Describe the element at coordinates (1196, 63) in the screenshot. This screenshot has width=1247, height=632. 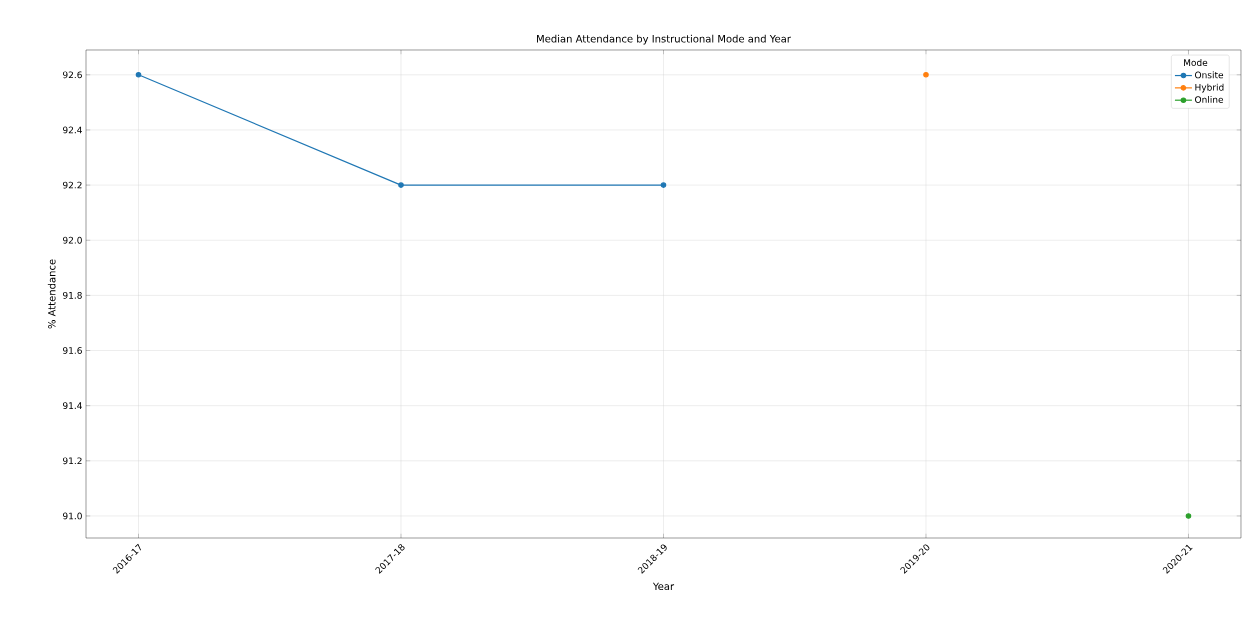
I see `legend-title: Mode` at that location.